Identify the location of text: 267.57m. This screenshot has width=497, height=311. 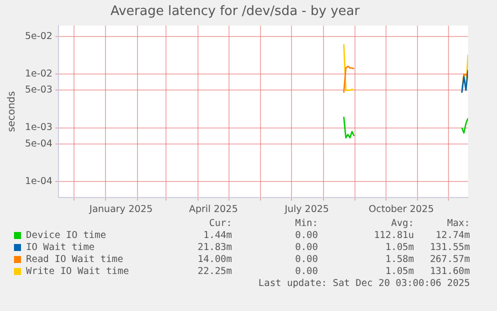
(450, 259).